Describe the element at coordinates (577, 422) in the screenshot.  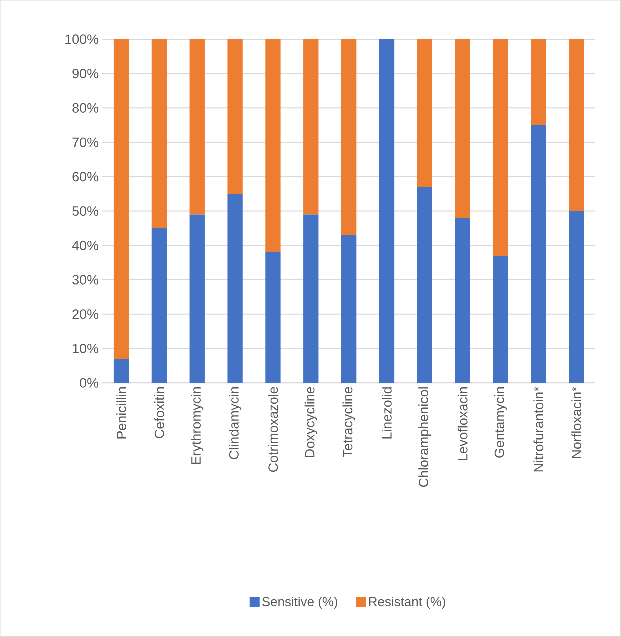
I see `x-tick-label: Norfloxacin*` at that location.